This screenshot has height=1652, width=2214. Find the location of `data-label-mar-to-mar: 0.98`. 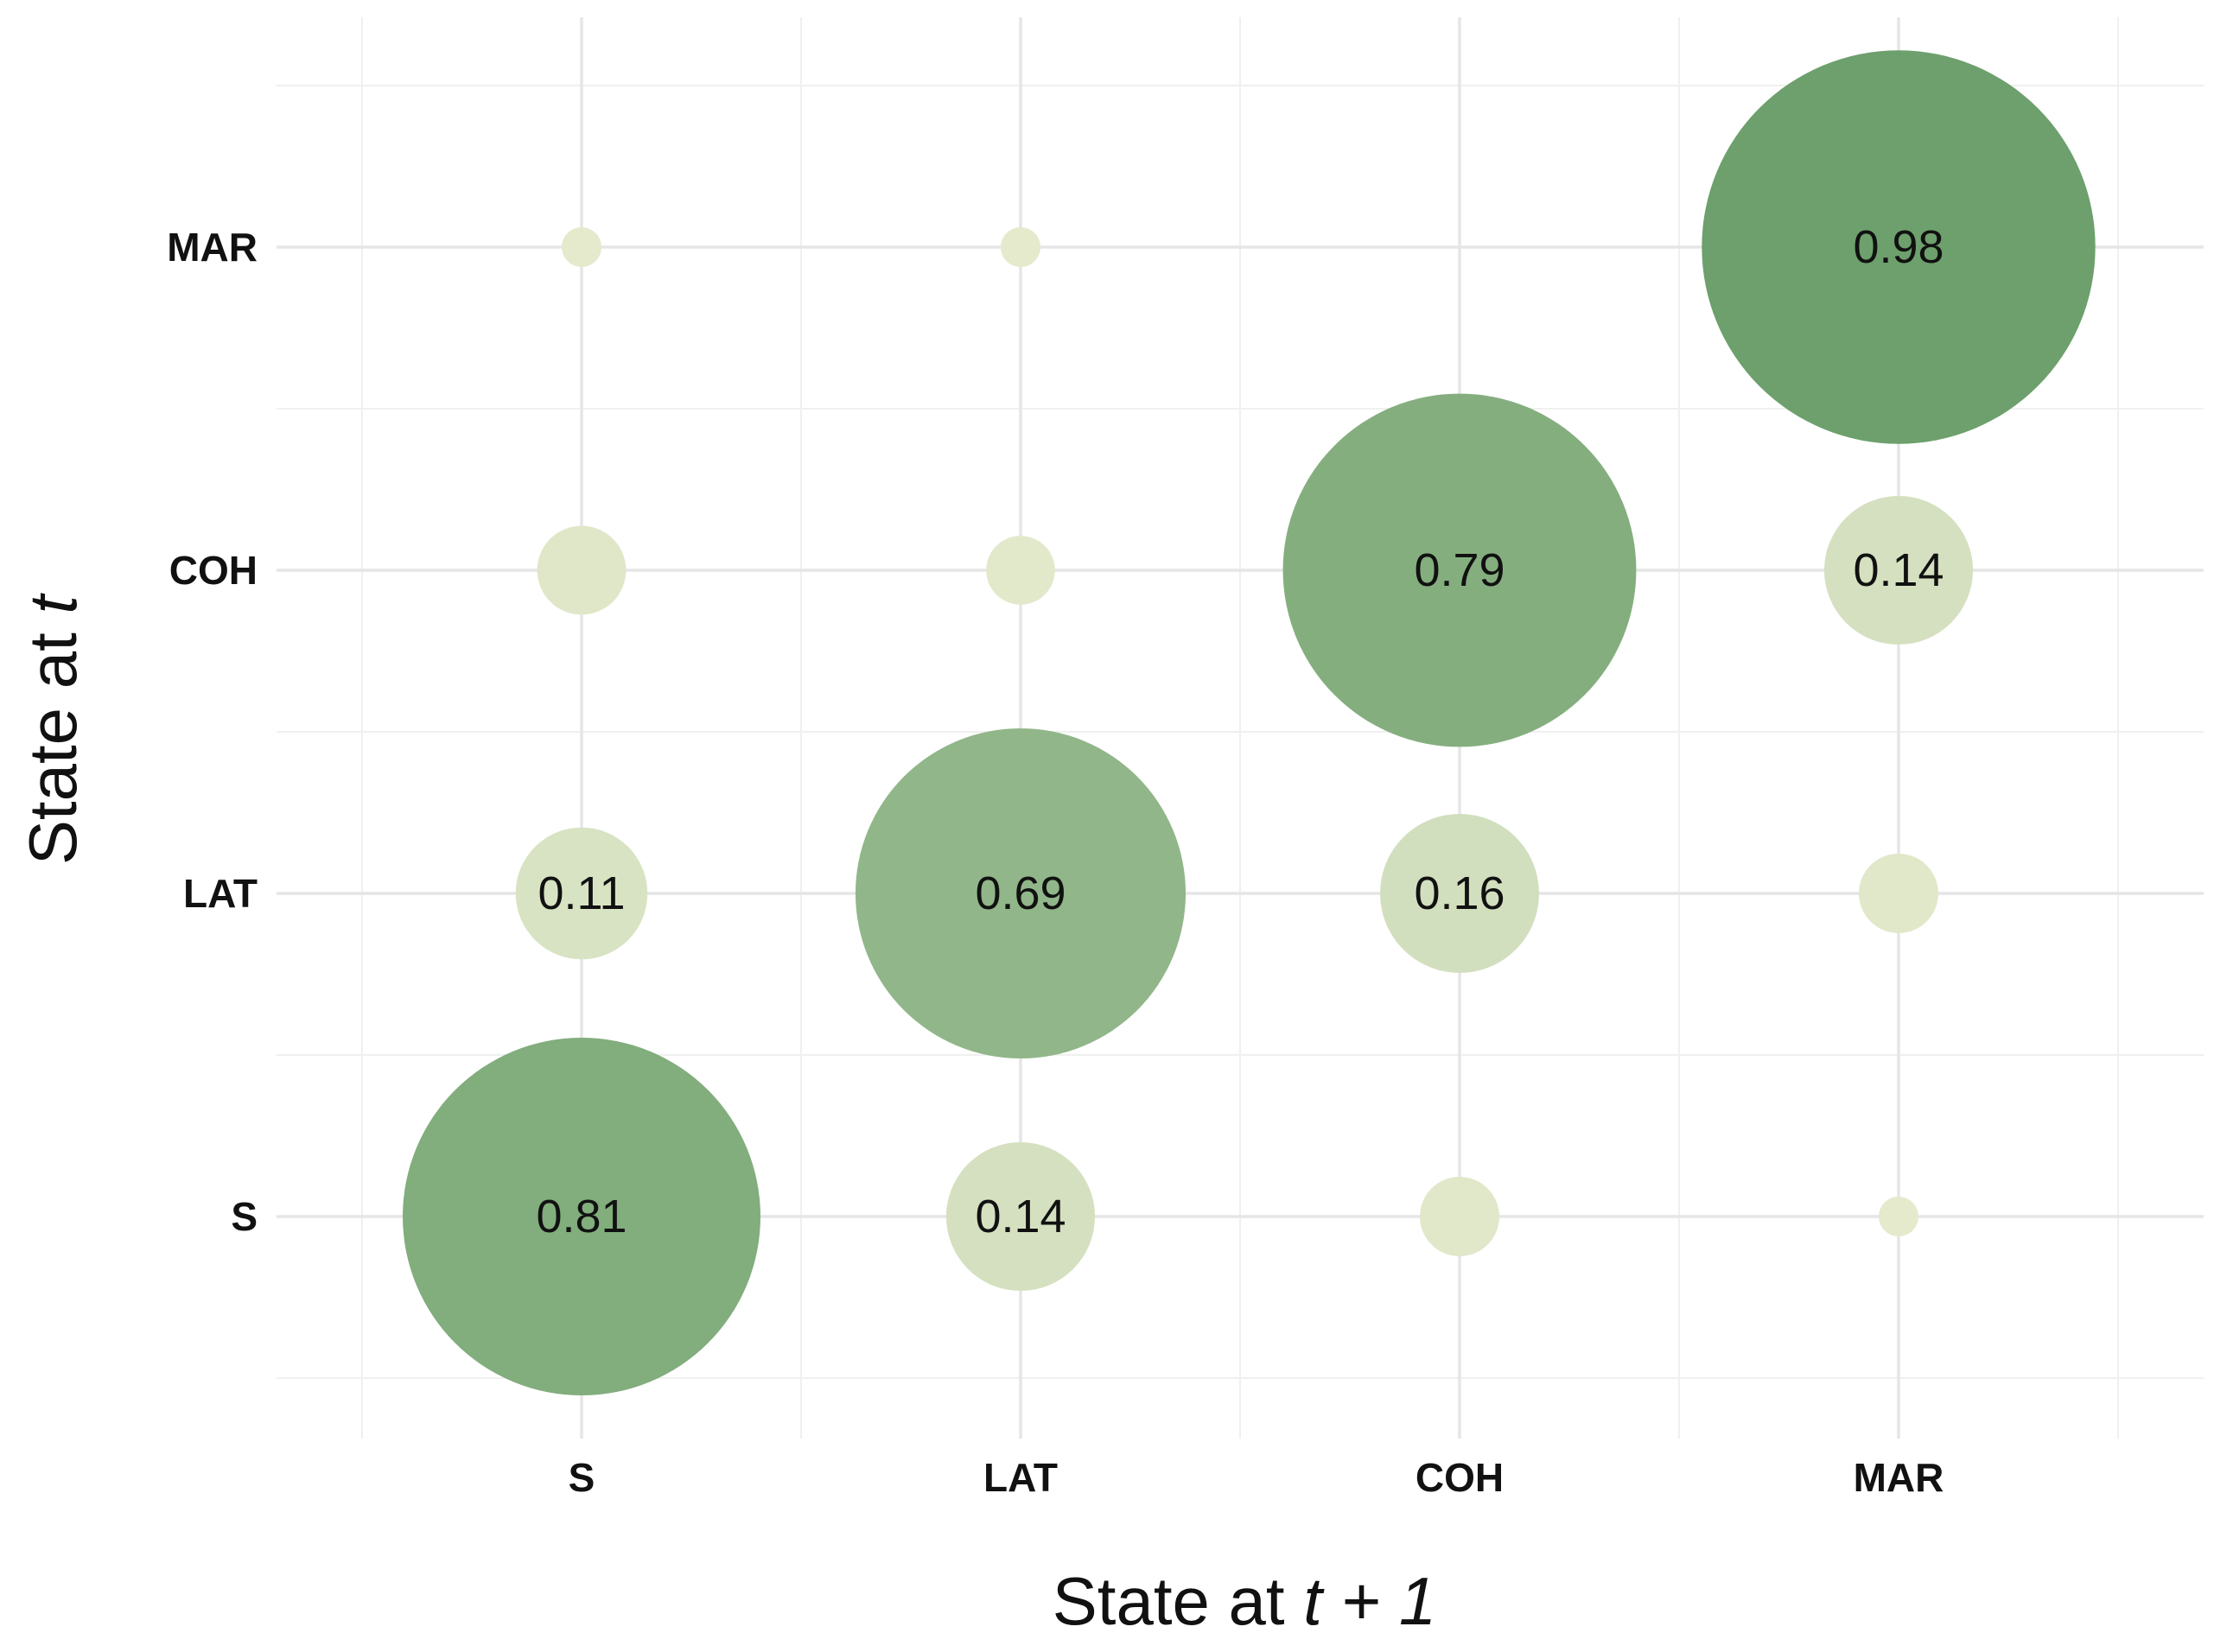

data-label-mar-to-mar: 0.98 is located at coordinates (1898, 247).